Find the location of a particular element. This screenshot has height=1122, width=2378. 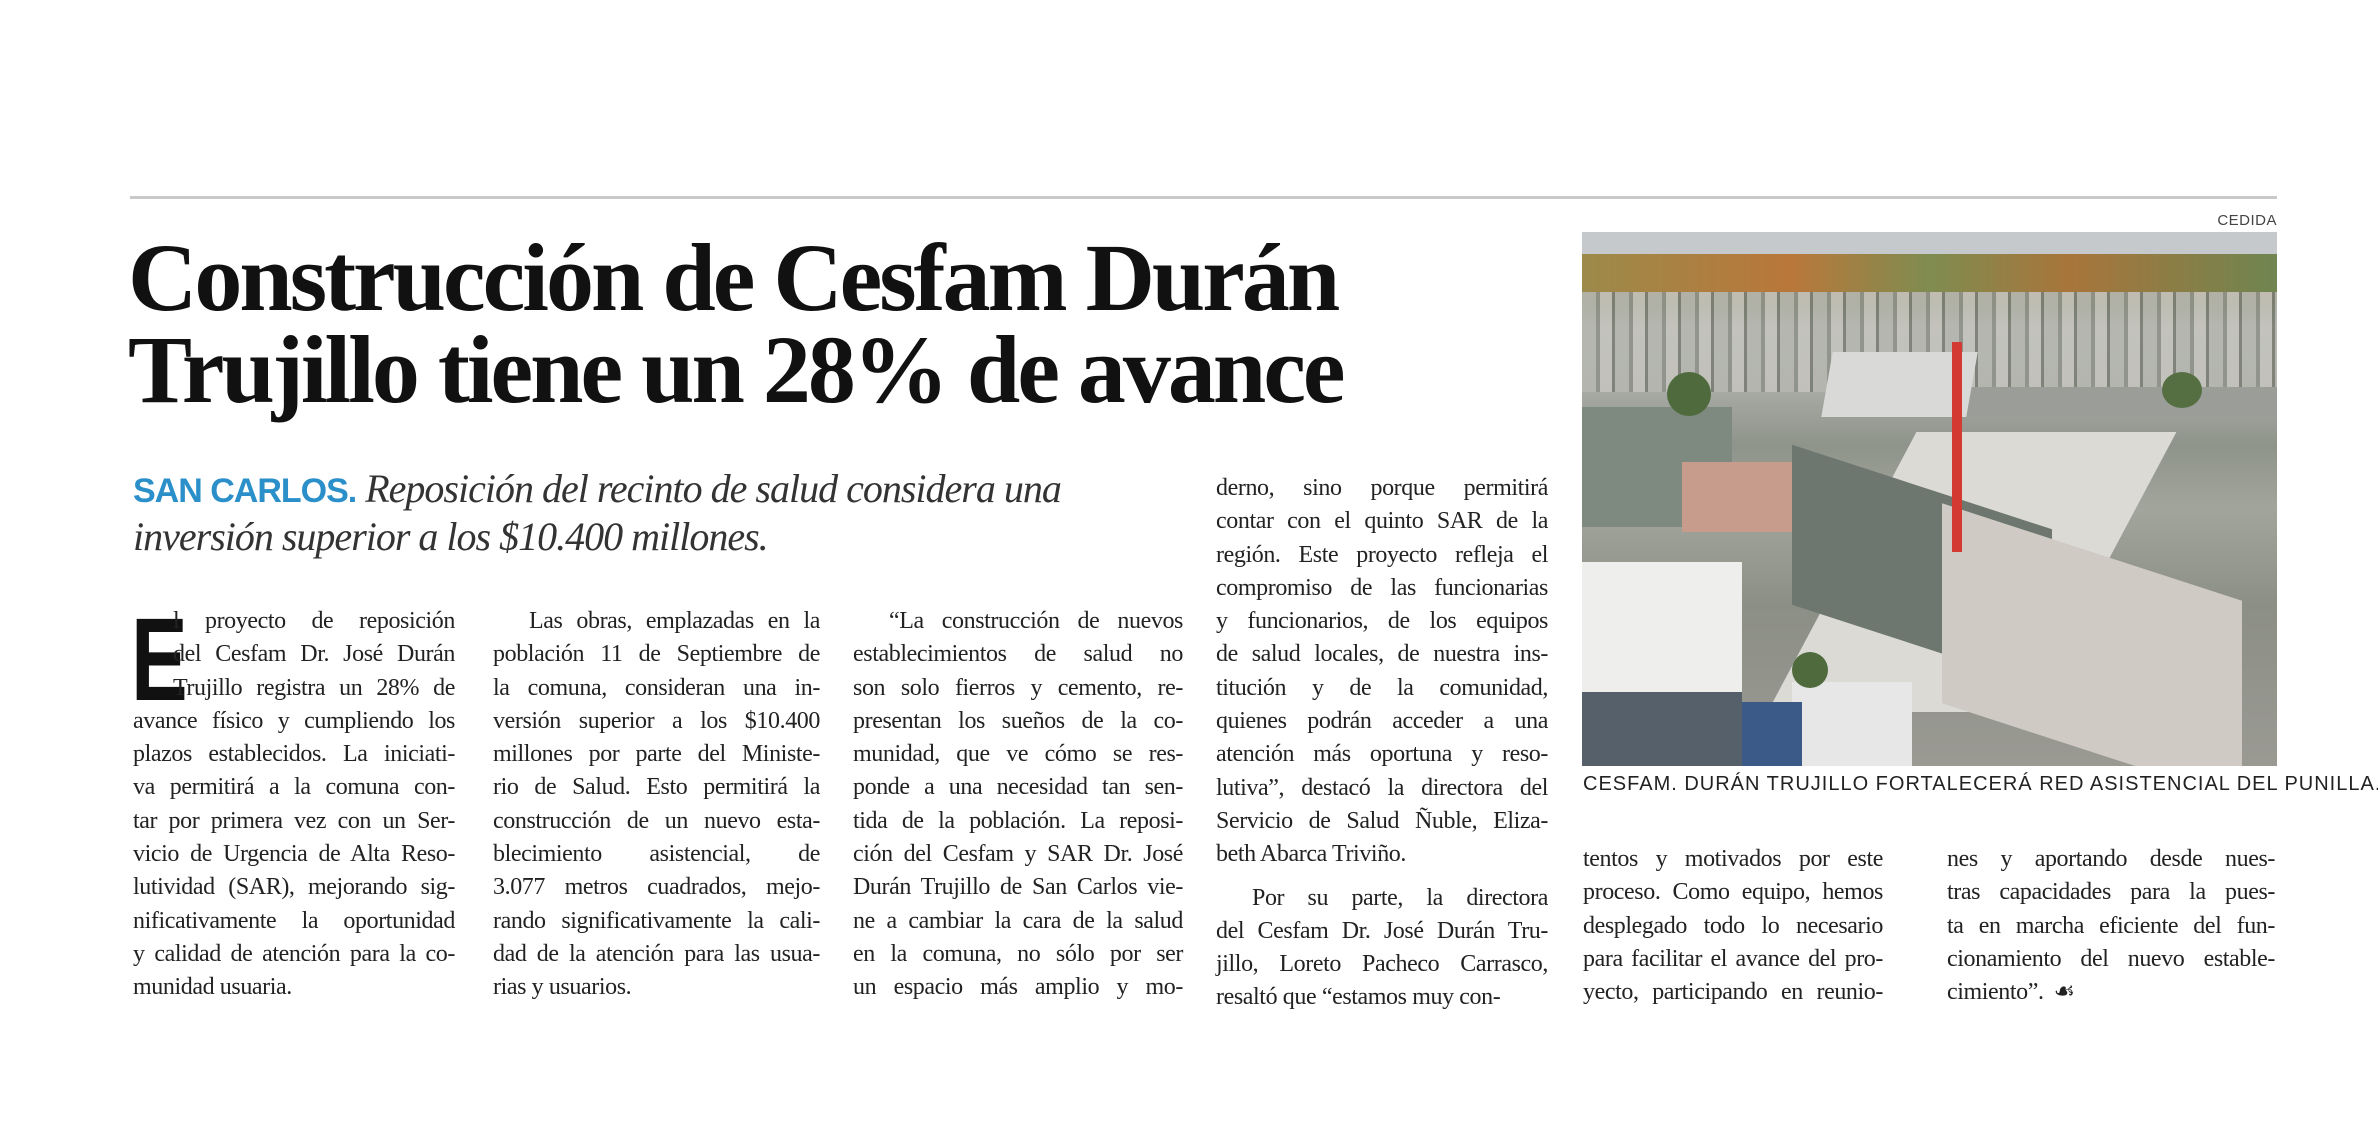

text-line: dad de la atención para las usua- is located at coordinates (656, 953).